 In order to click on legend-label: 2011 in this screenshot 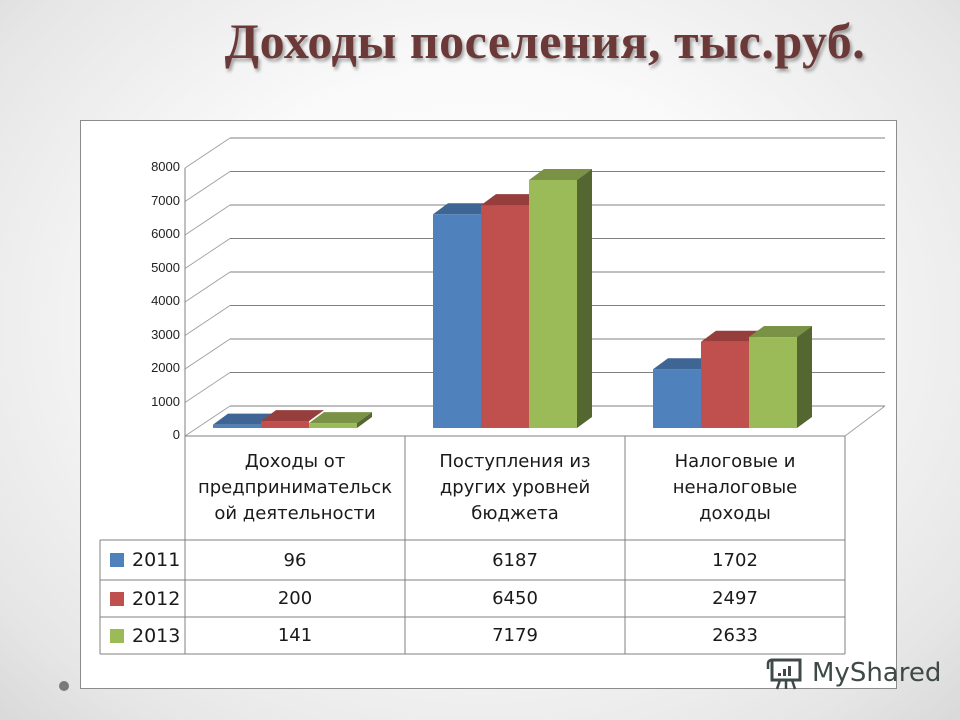, I will do `click(156, 560)`.